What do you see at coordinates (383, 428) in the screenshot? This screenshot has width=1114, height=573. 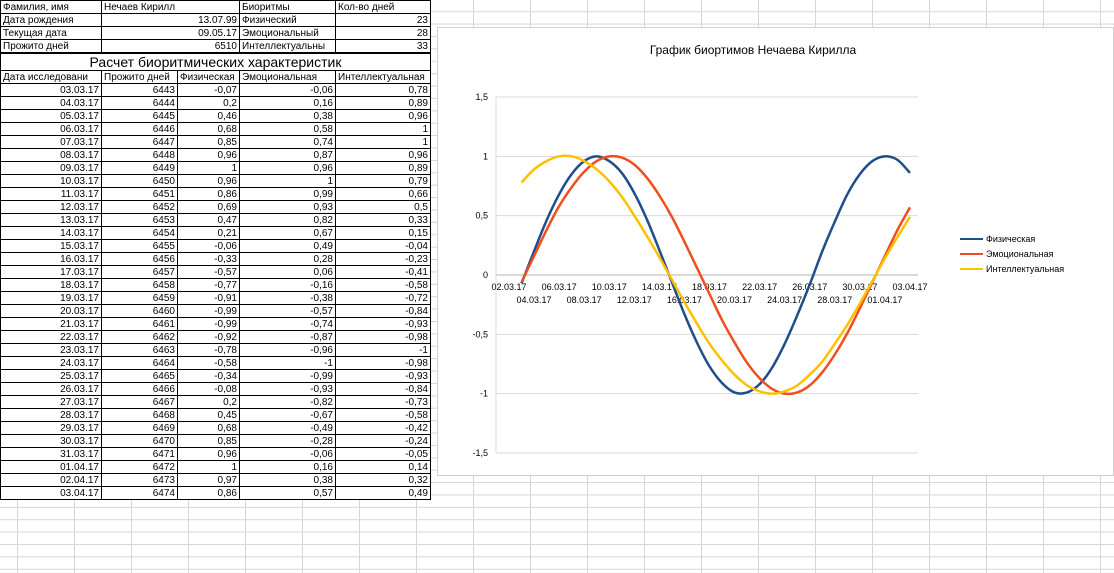 I see `table-cell: -0,42` at bounding box center [383, 428].